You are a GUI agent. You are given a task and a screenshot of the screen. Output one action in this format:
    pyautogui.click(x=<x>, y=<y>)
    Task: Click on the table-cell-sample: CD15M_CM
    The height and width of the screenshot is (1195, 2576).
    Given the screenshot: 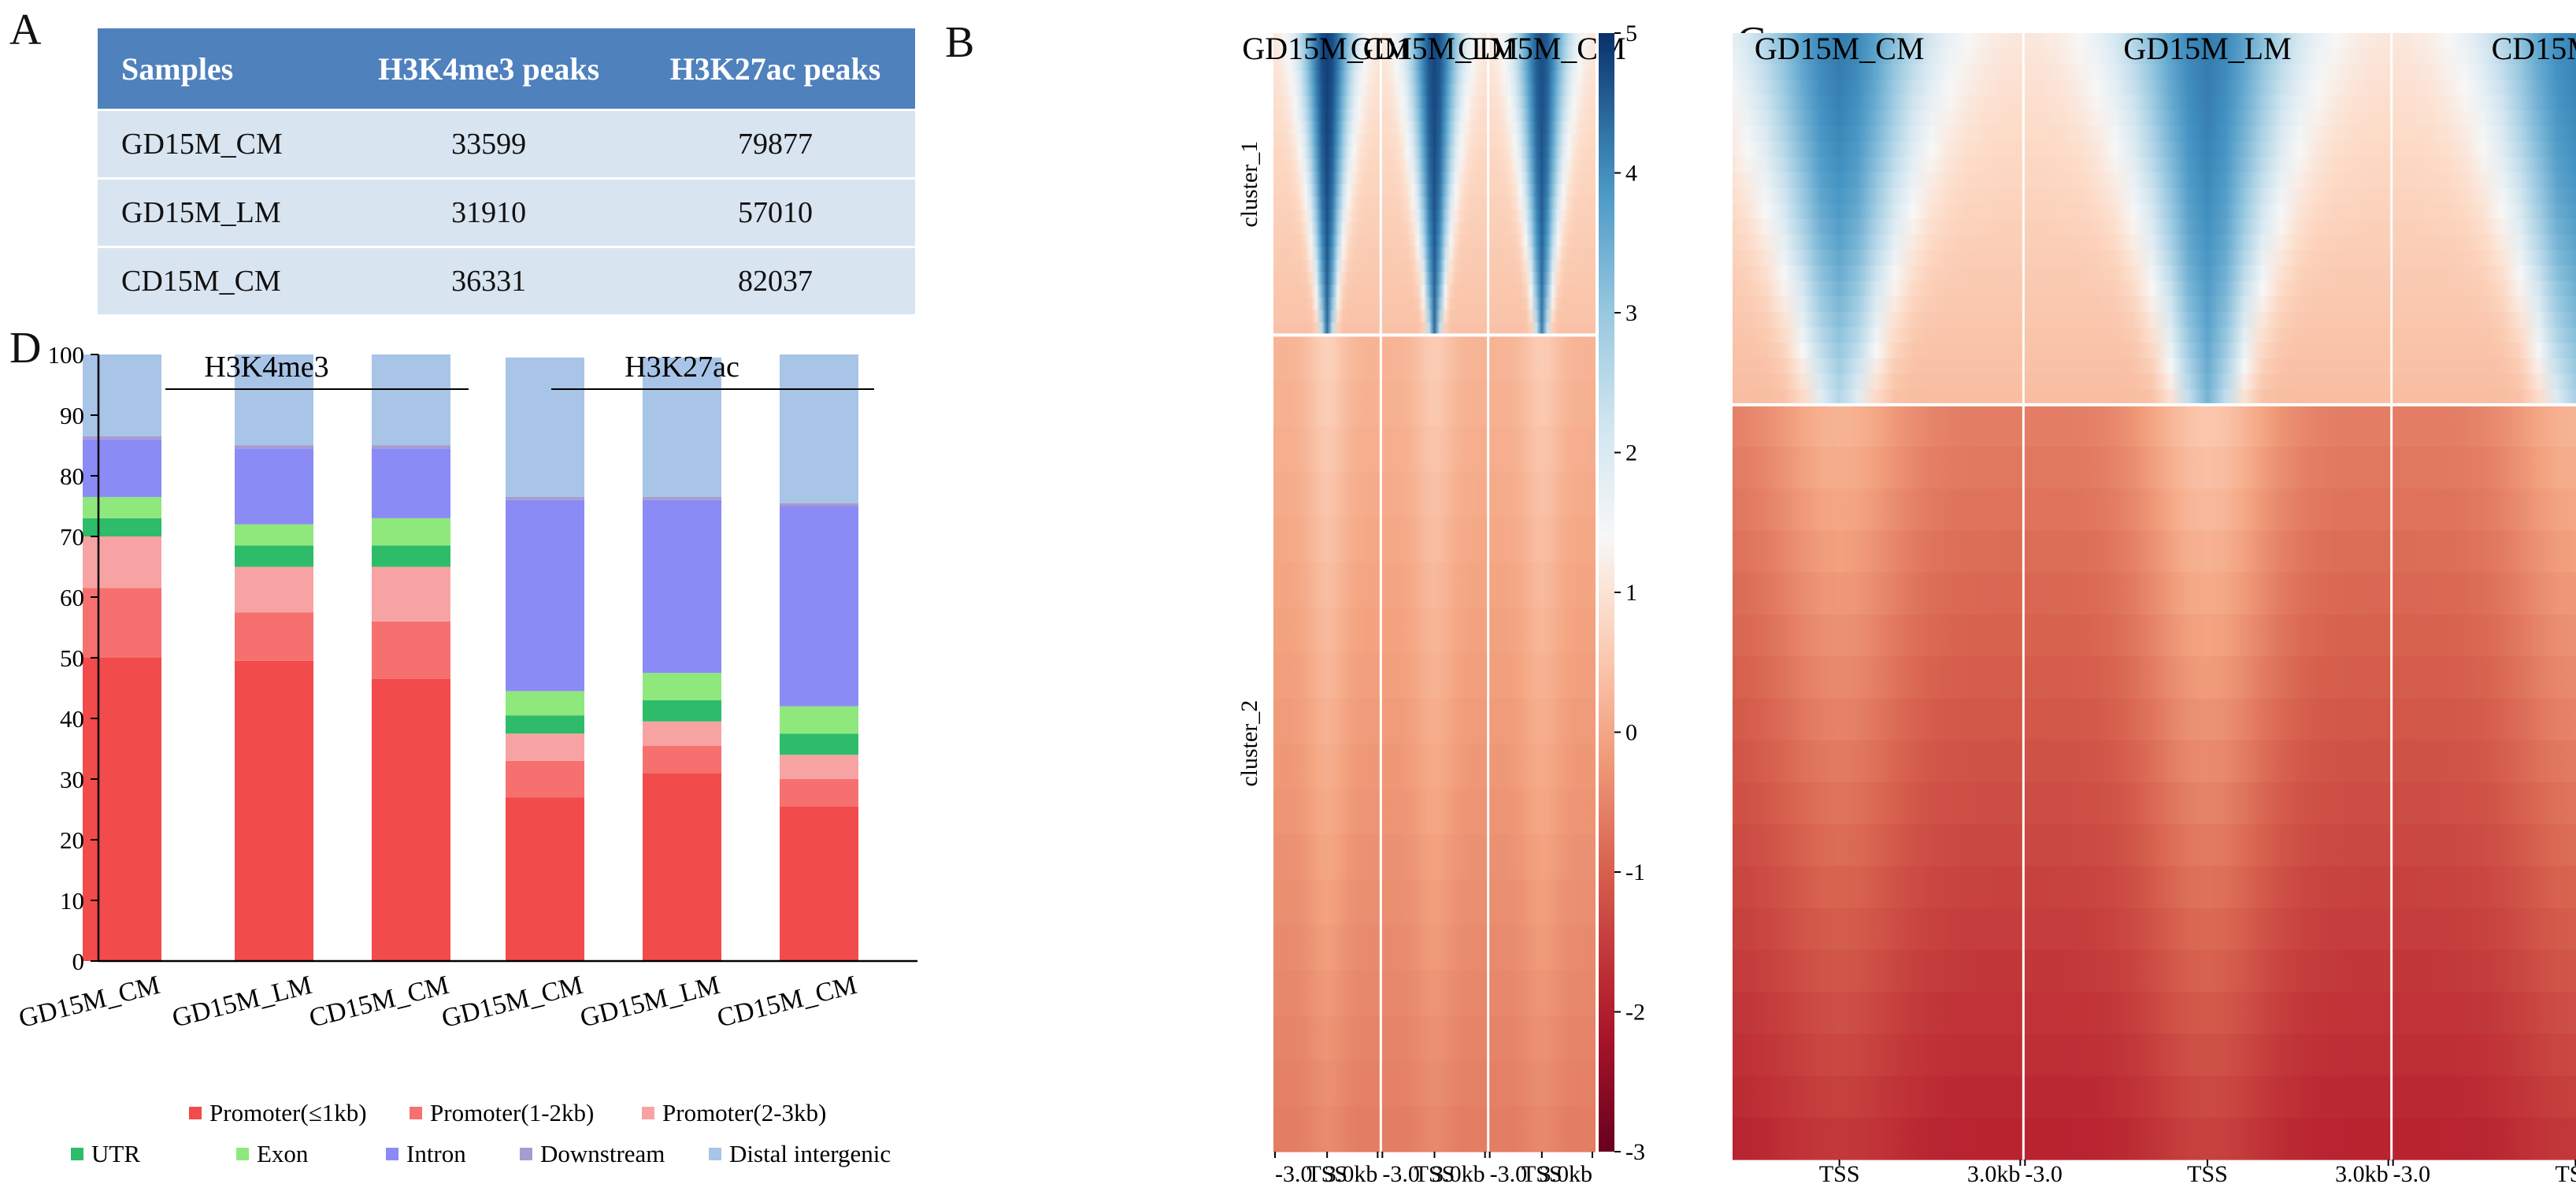 What is the action you would take?
    pyautogui.click(x=220, y=280)
    